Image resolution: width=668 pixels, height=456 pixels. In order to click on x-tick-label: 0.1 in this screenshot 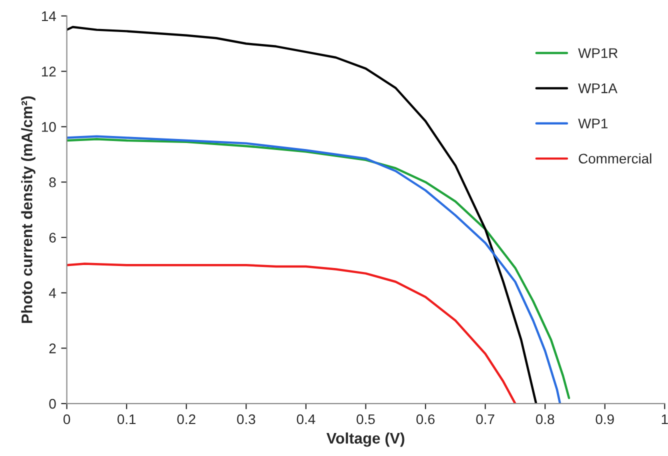, I will do `click(126, 419)`.